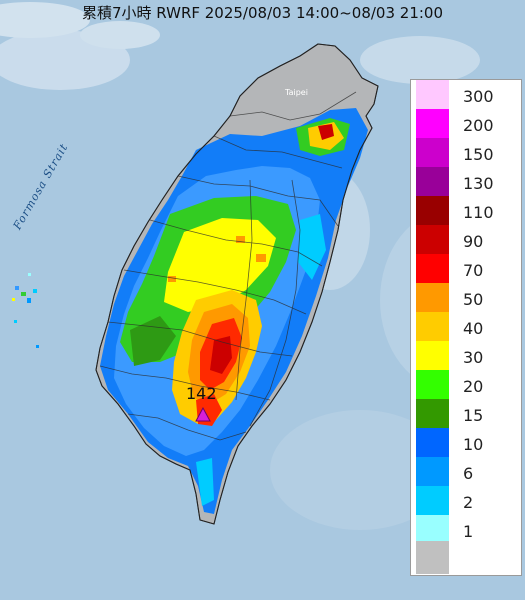 The height and width of the screenshot is (600, 525). Describe the element at coordinates (25, 310) in the screenshot. I see `offshore-echoes` at that location.